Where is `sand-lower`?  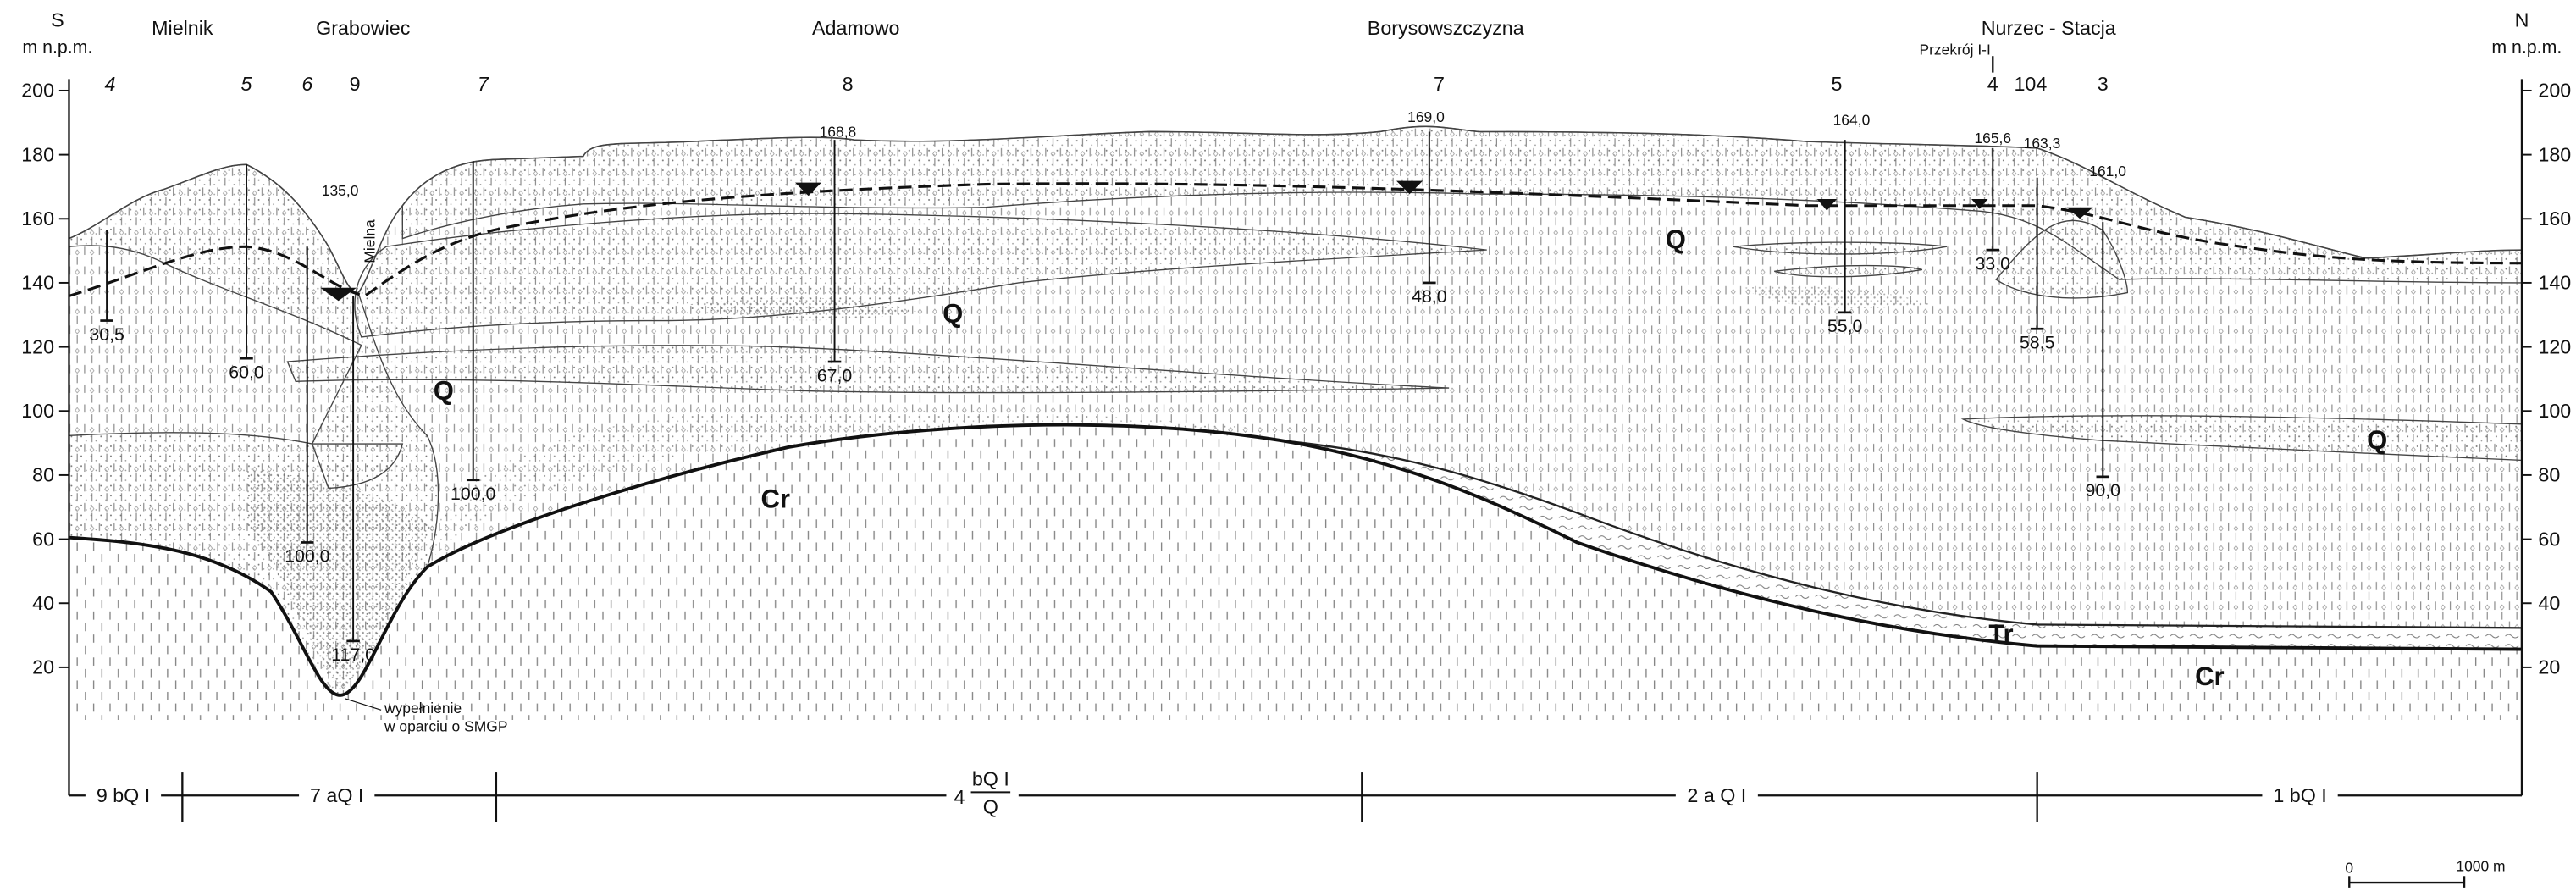
sand-lower is located at coordinates (868, 369).